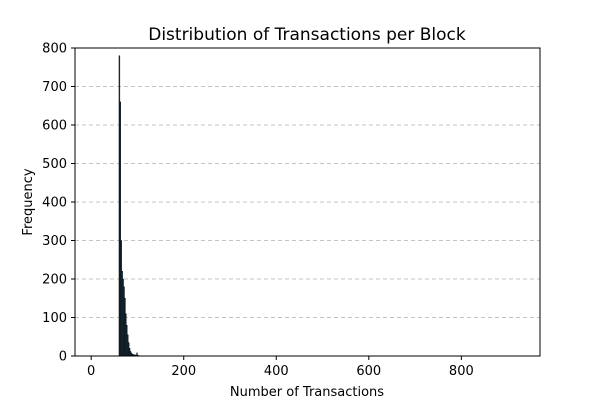 The width and height of the screenshot is (600, 400). Describe the element at coordinates (307, 392) in the screenshot. I see `x-axis-label: Number of Transactions` at that location.